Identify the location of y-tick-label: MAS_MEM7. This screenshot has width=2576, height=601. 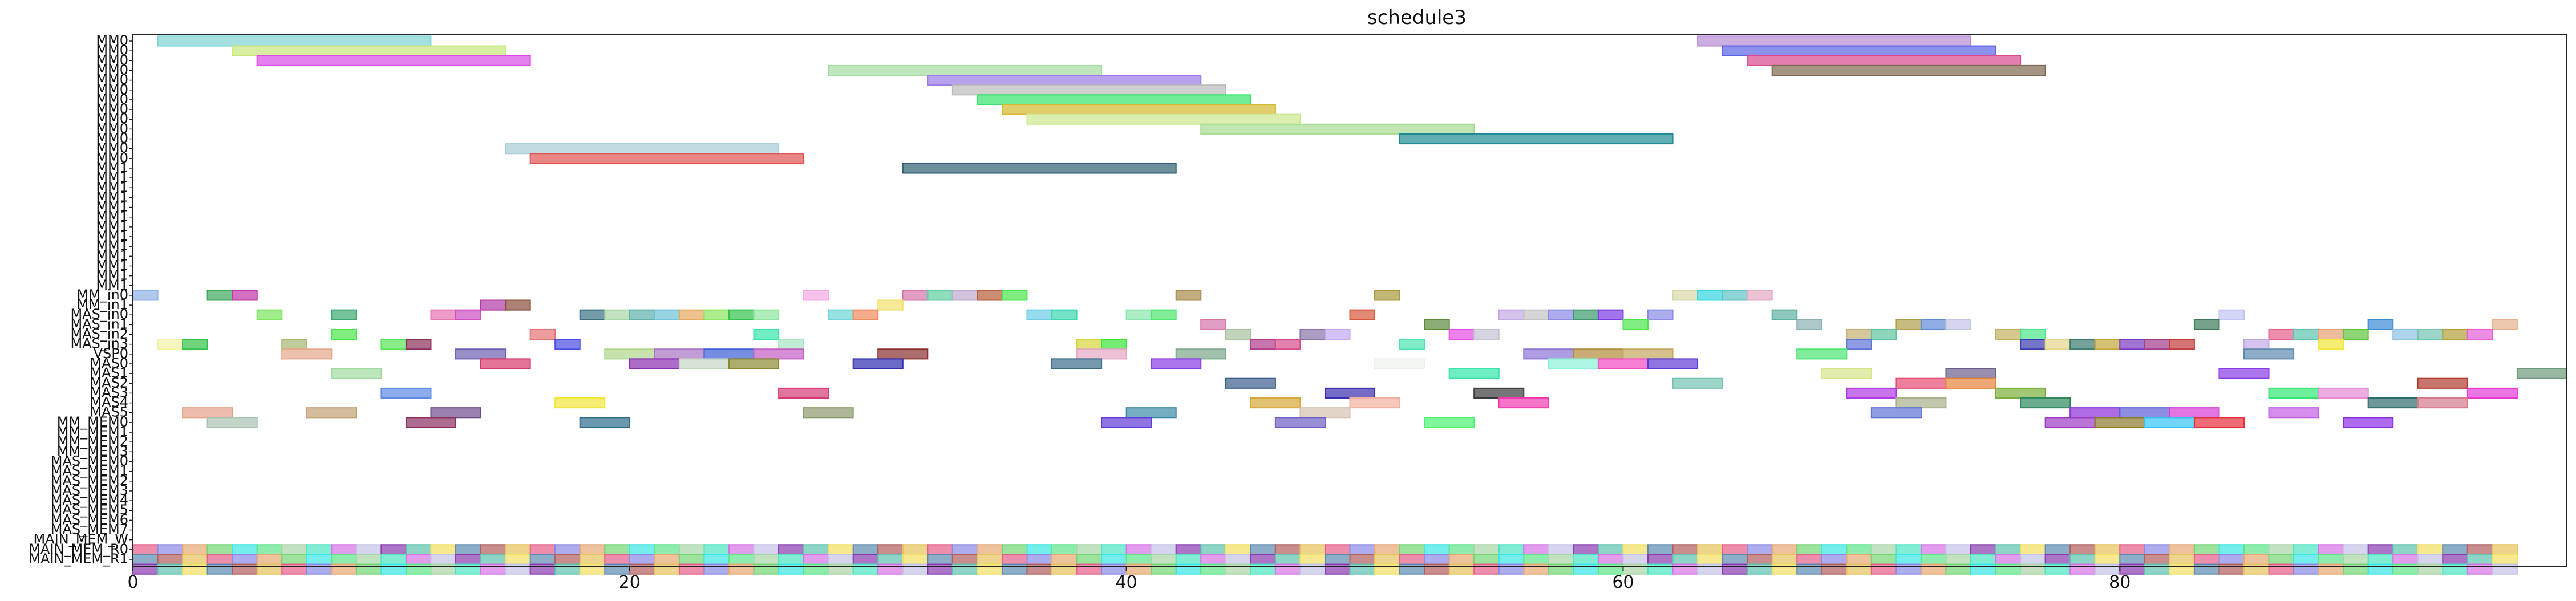
(89, 530).